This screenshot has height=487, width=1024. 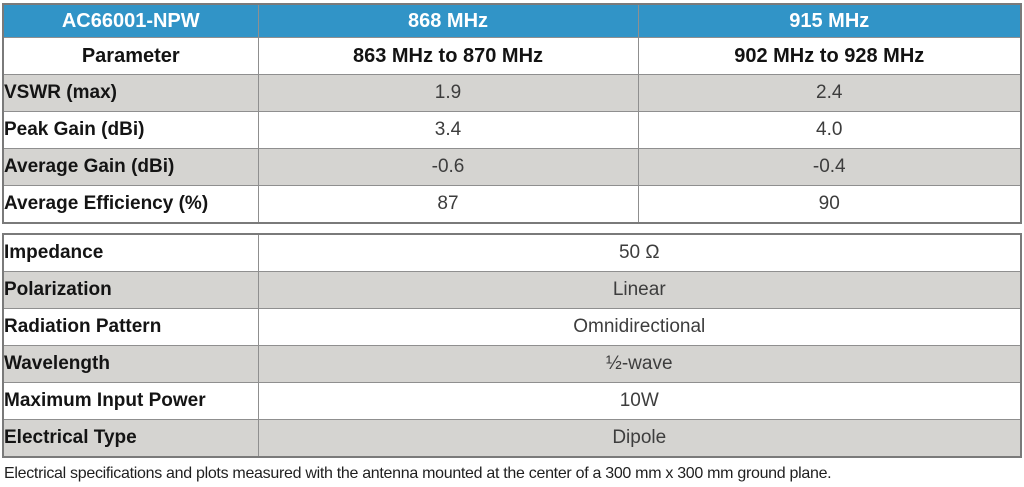 What do you see at coordinates (829, 20) in the screenshot?
I see `band-915-header: 915 MHz` at bounding box center [829, 20].